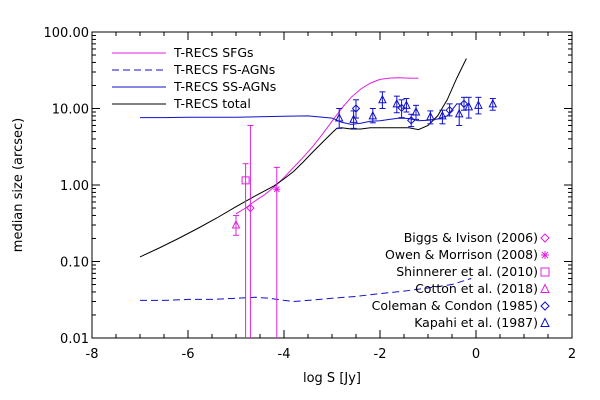 This screenshot has height=400, width=600. Describe the element at coordinates (188, 354) in the screenshot. I see `x-tick-label: -6` at that location.